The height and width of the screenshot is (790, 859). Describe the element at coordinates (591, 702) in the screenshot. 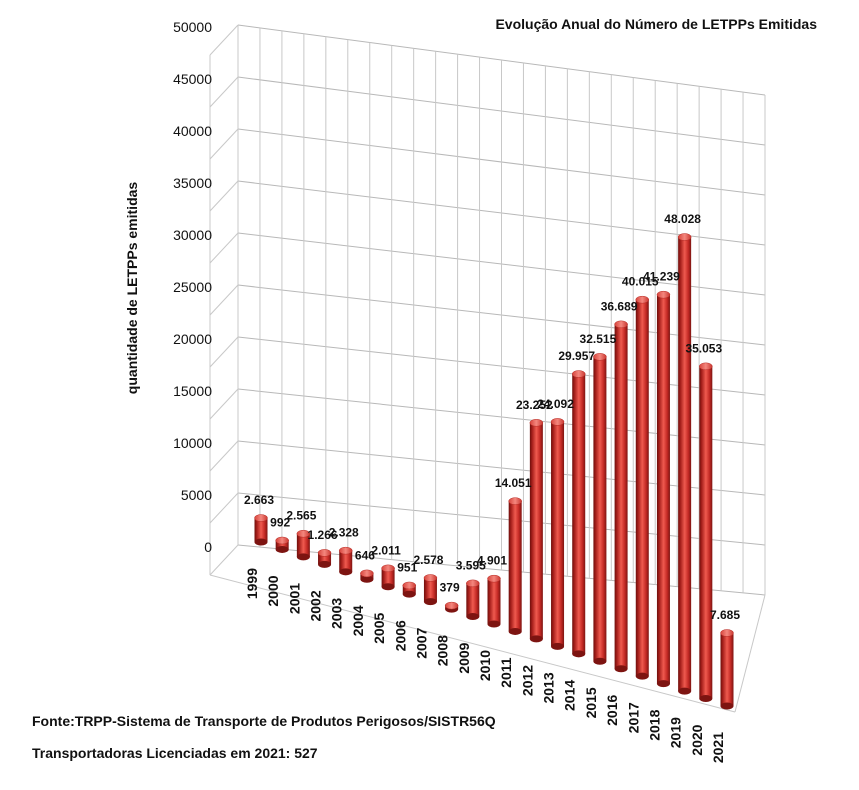

I see `x-tick-label: 2015` at that location.